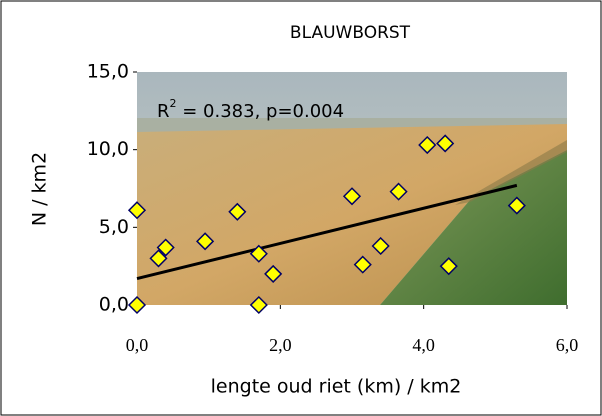 The height and width of the screenshot is (416, 602). What do you see at coordinates (423, 345) in the screenshot?
I see `x-tick-label: 4,0` at bounding box center [423, 345].